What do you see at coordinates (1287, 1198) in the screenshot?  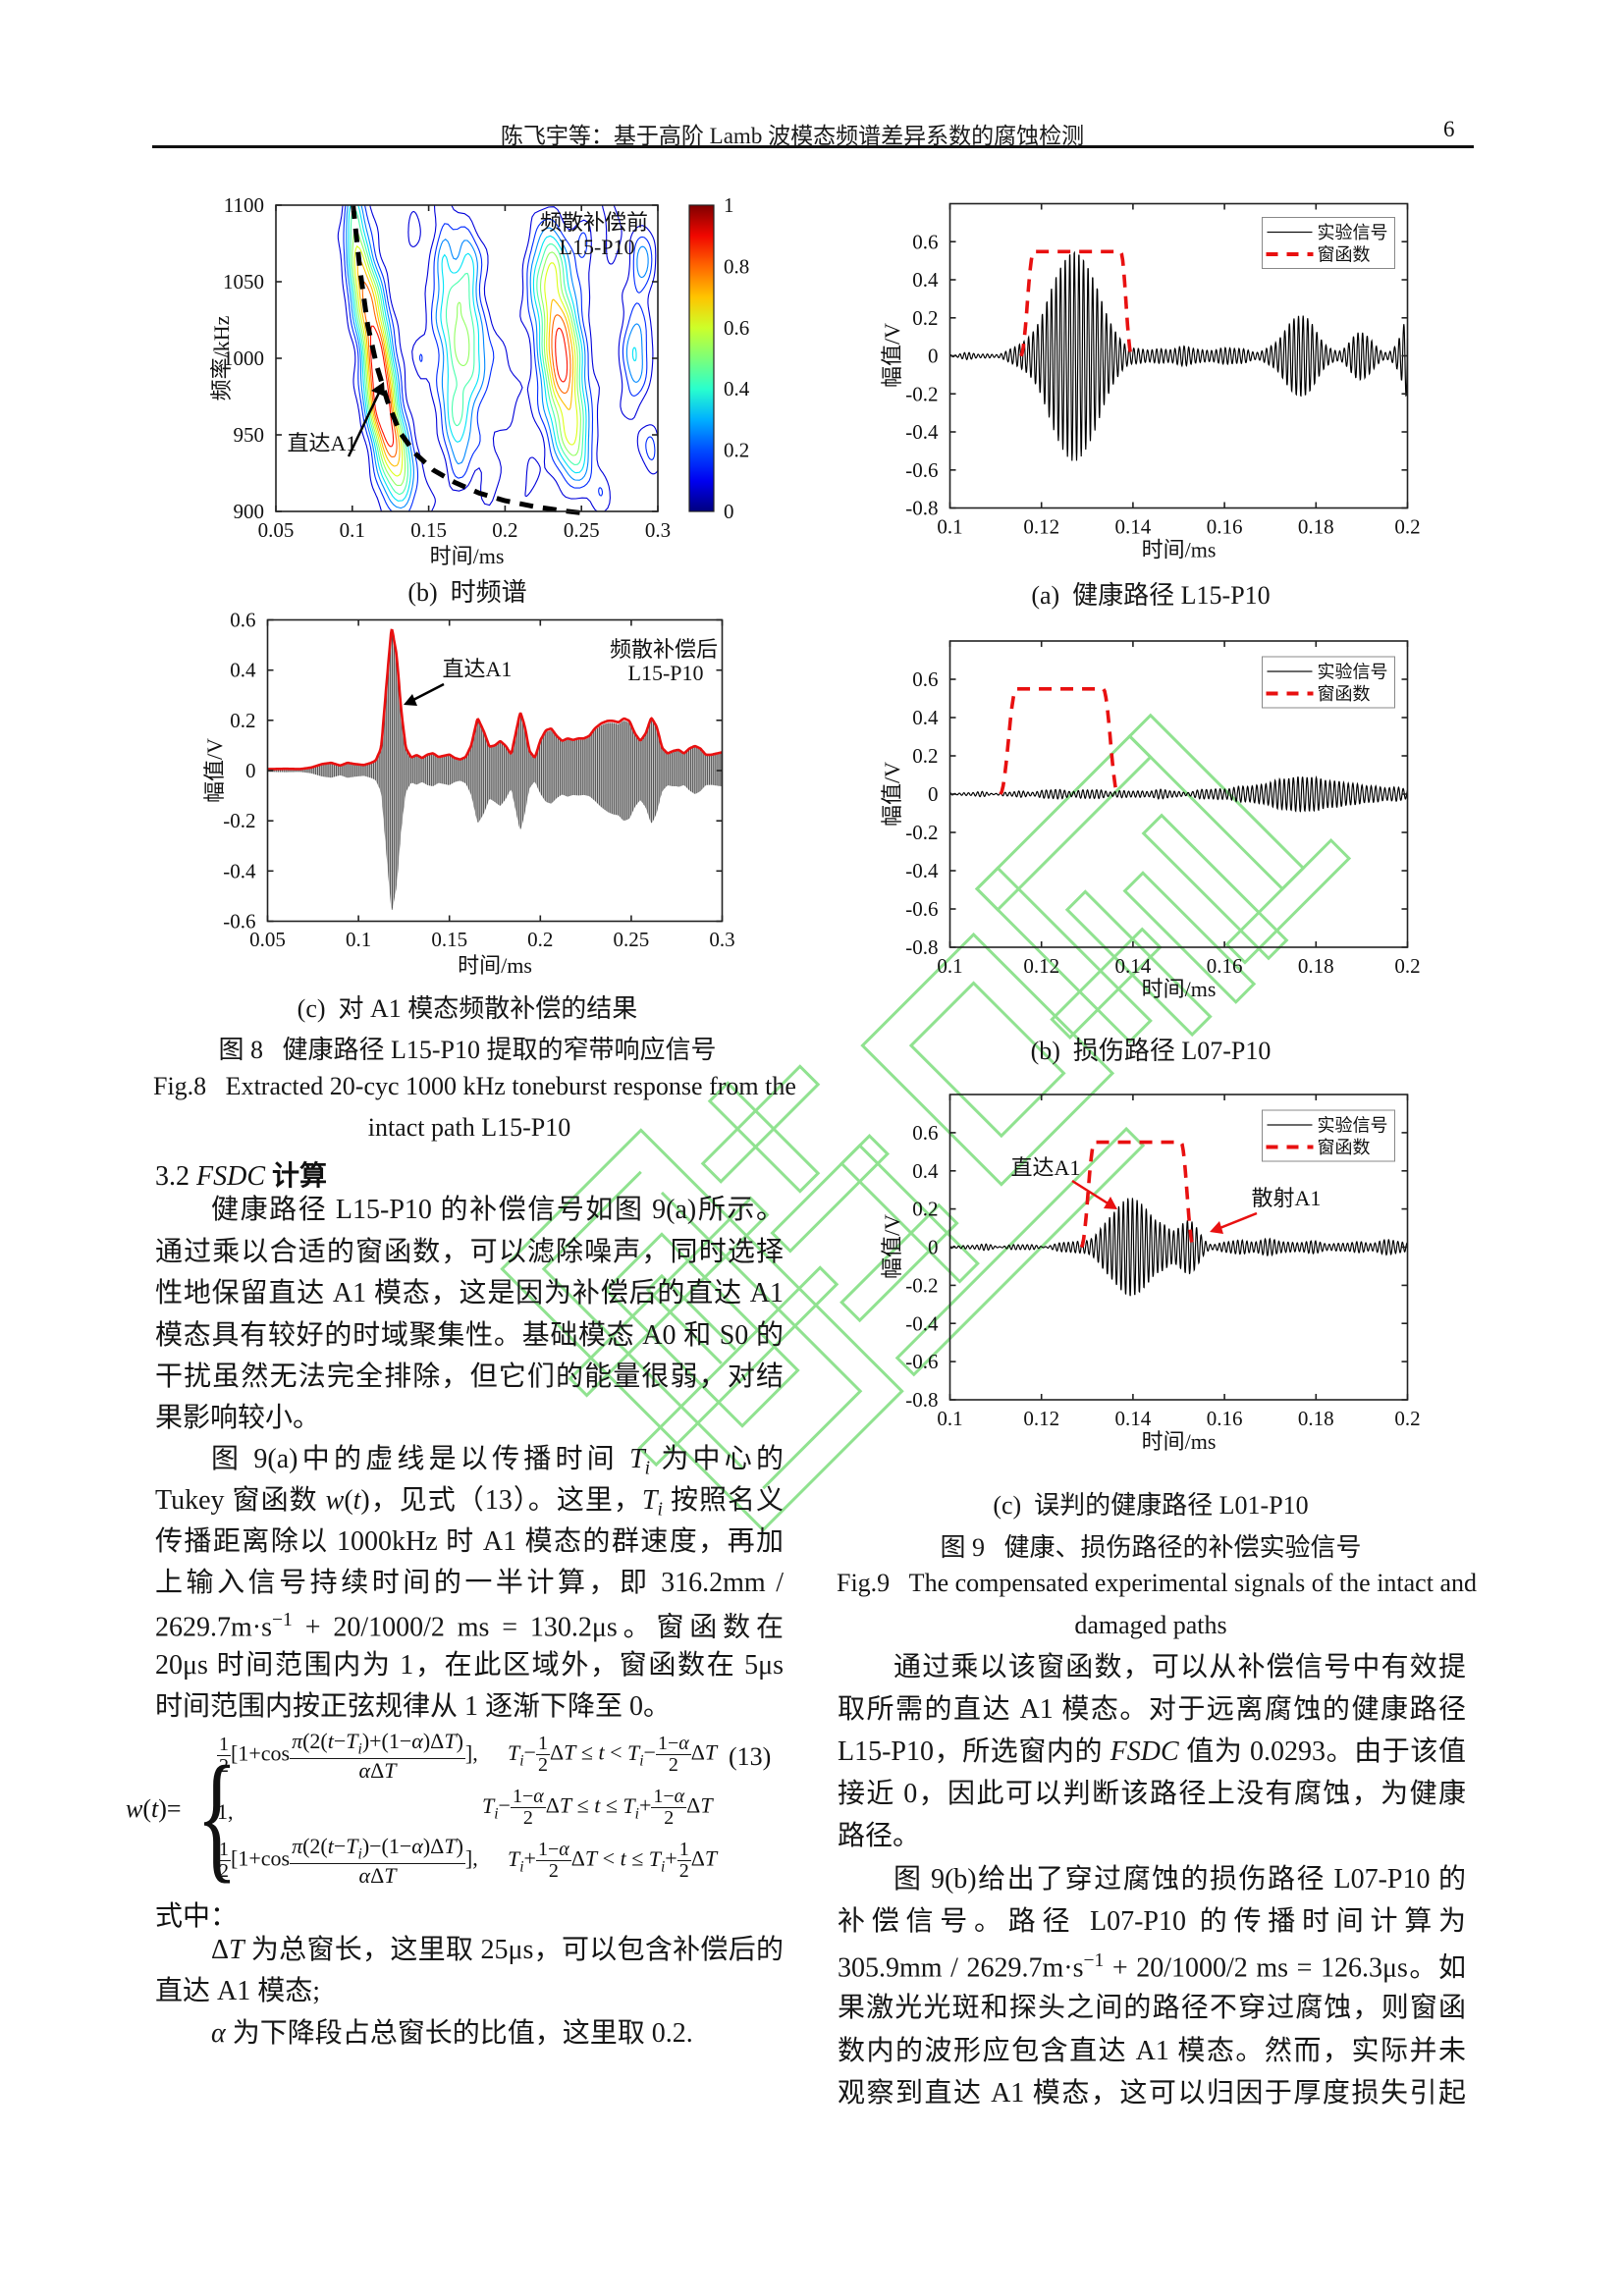 I see `svg-text: 散射A1` at bounding box center [1287, 1198].